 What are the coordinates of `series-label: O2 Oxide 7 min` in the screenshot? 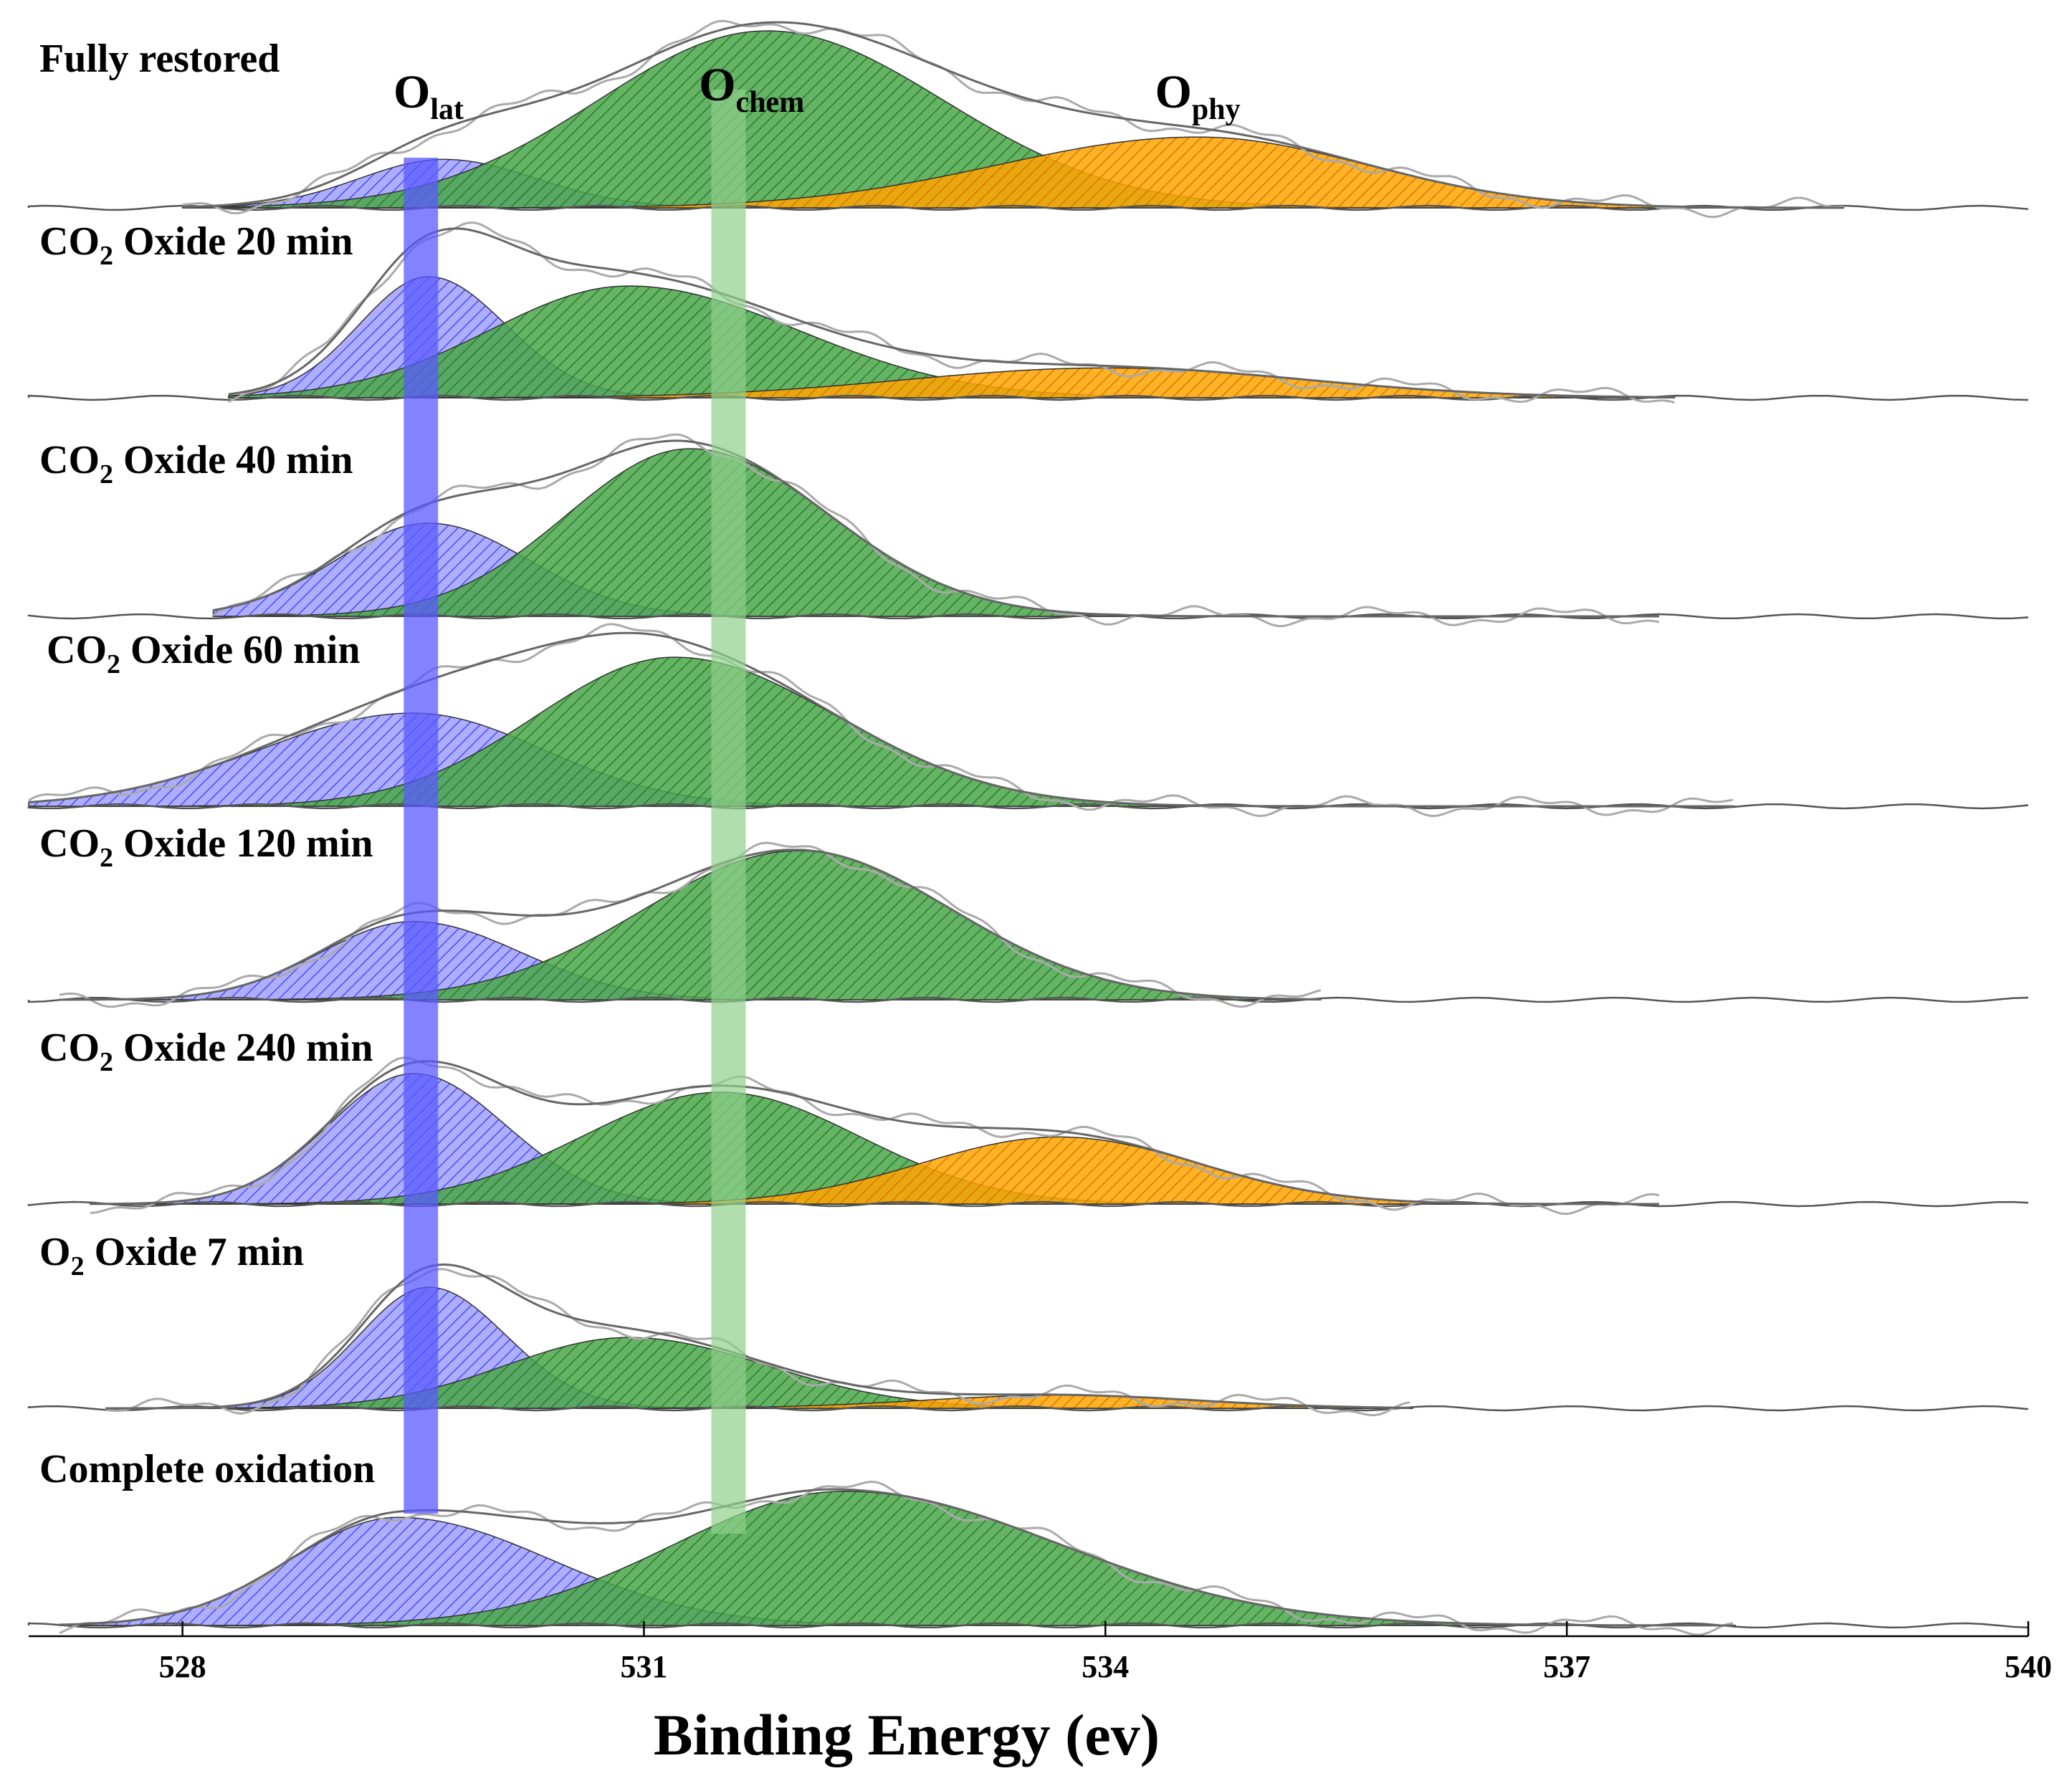 It's located at (171, 1256).